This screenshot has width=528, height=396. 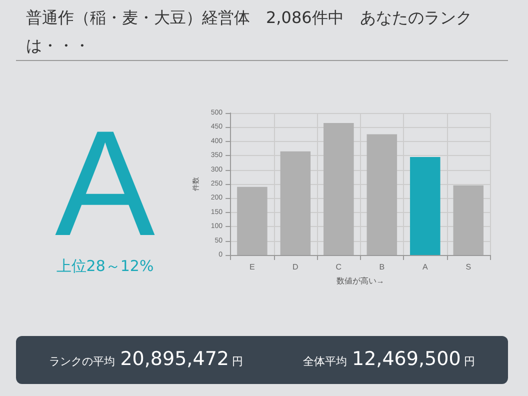 I want to click on x-tick-label: S, so click(x=469, y=267).